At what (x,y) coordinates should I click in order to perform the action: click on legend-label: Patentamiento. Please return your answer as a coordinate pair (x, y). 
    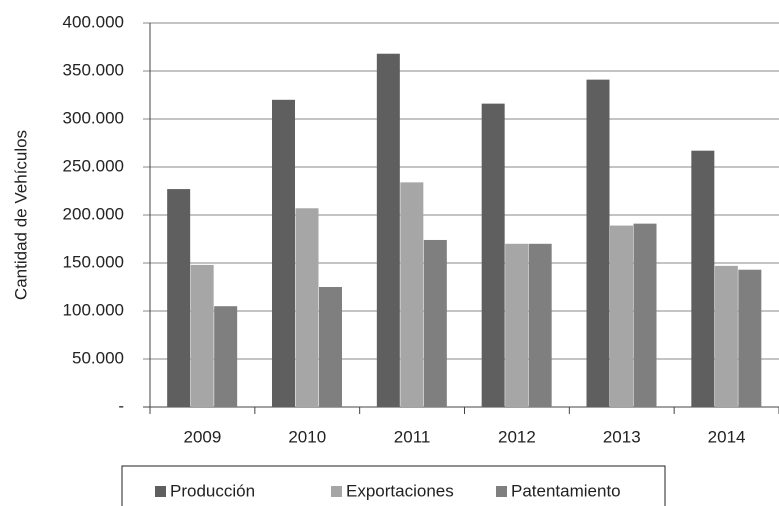
    Looking at the image, I should click on (566, 490).